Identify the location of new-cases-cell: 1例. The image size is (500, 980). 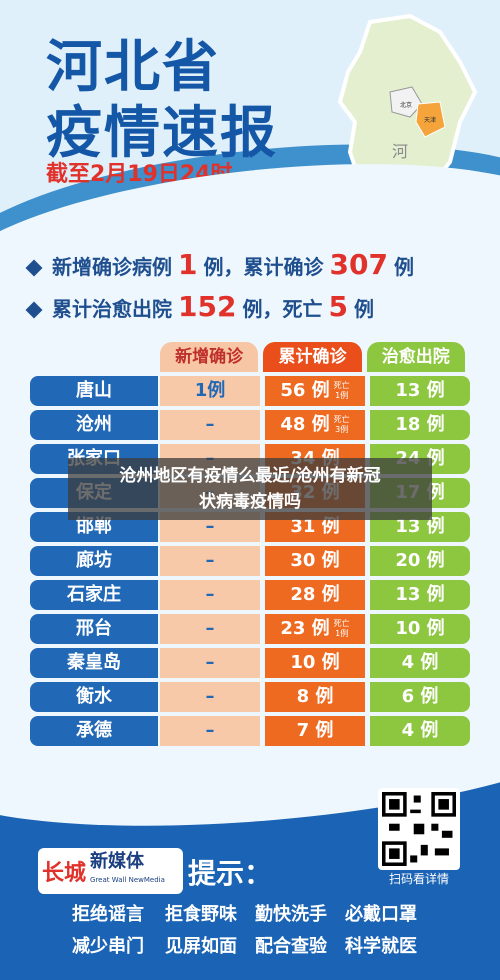
(210, 391).